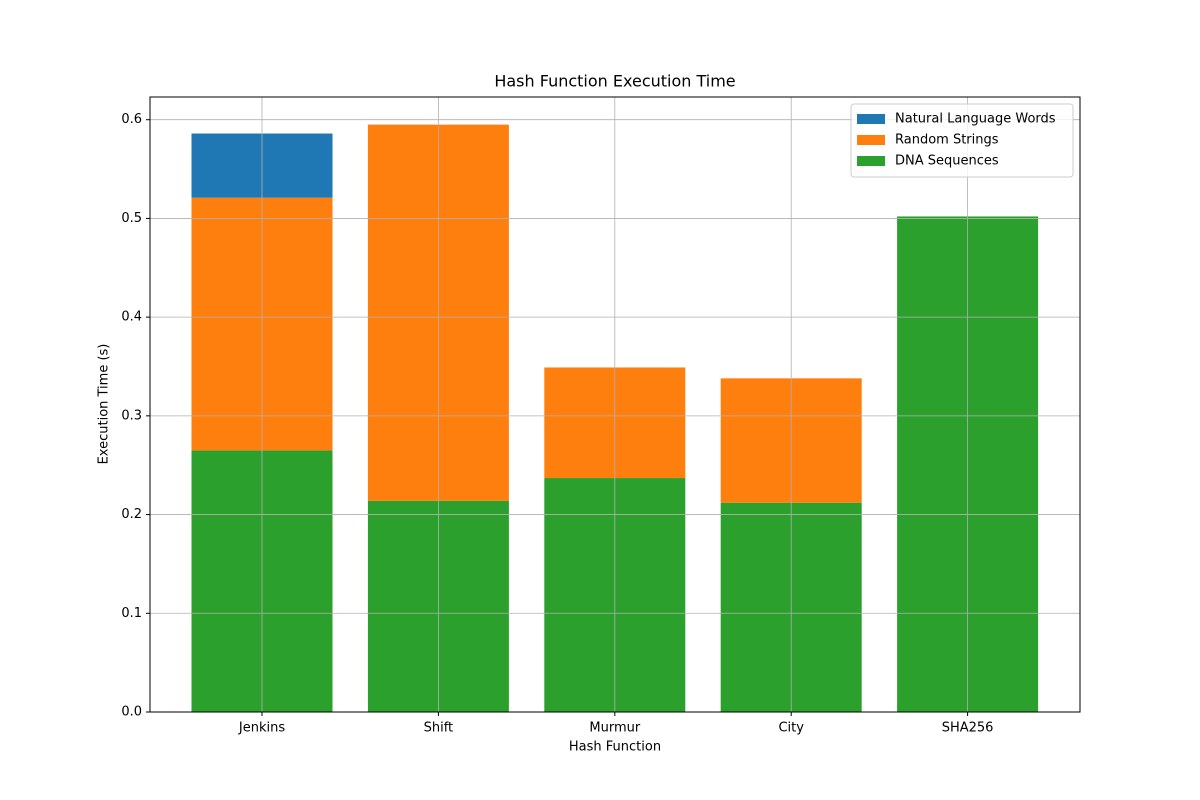 The width and height of the screenshot is (1200, 800). Describe the element at coordinates (975, 119) in the screenshot. I see `legend-label: Natural Language Words` at that location.